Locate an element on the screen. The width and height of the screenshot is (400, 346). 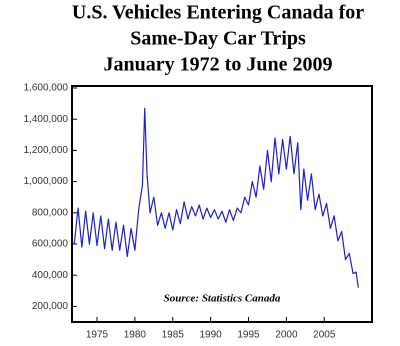
y-tick-label: 200,000 is located at coordinates (50, 306).